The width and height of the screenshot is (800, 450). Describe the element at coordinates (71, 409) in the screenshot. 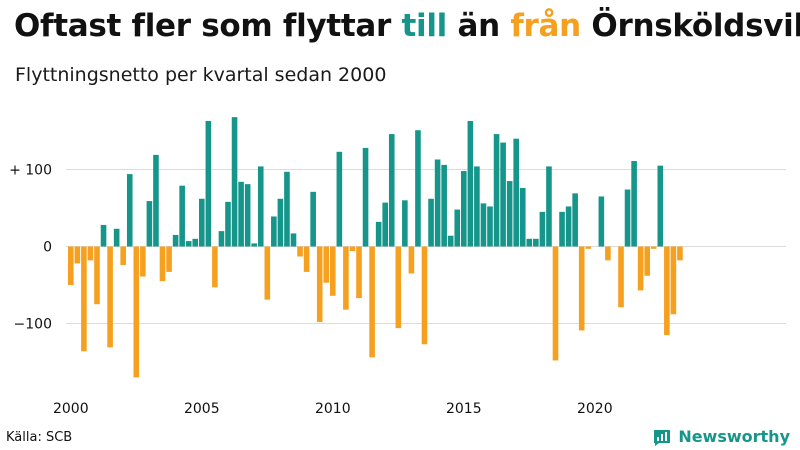

I see `x-tick-label: 2000` at that location.